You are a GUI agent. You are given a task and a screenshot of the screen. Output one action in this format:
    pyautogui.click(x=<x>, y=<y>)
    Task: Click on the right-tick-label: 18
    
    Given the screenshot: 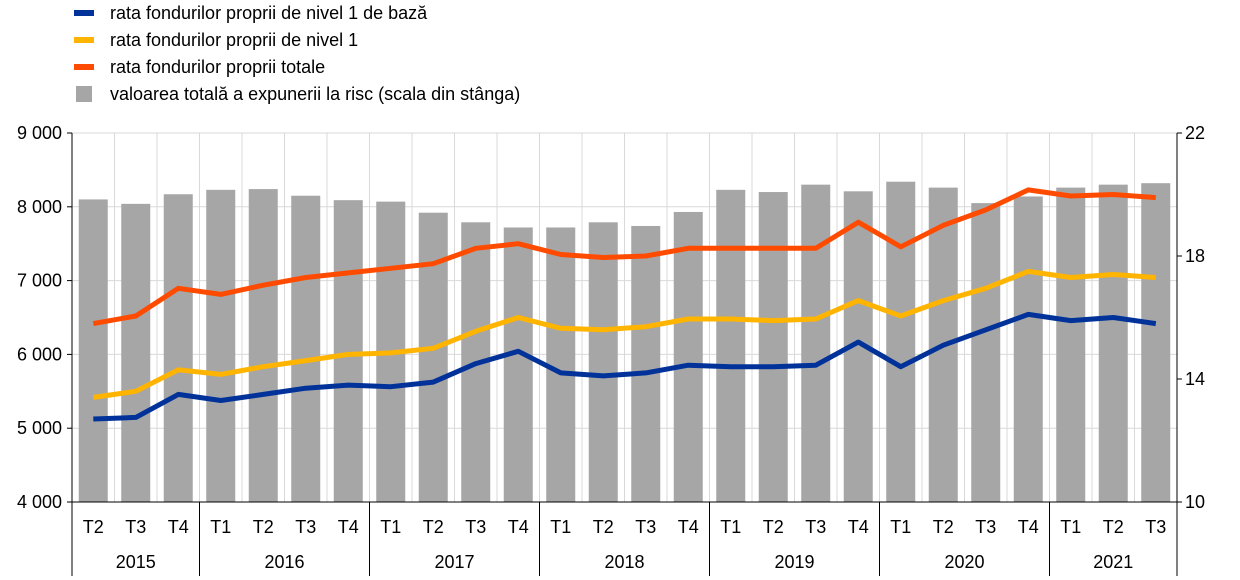 What is the action you would take?
    pyautogui.click(x=1195, y=256)
    